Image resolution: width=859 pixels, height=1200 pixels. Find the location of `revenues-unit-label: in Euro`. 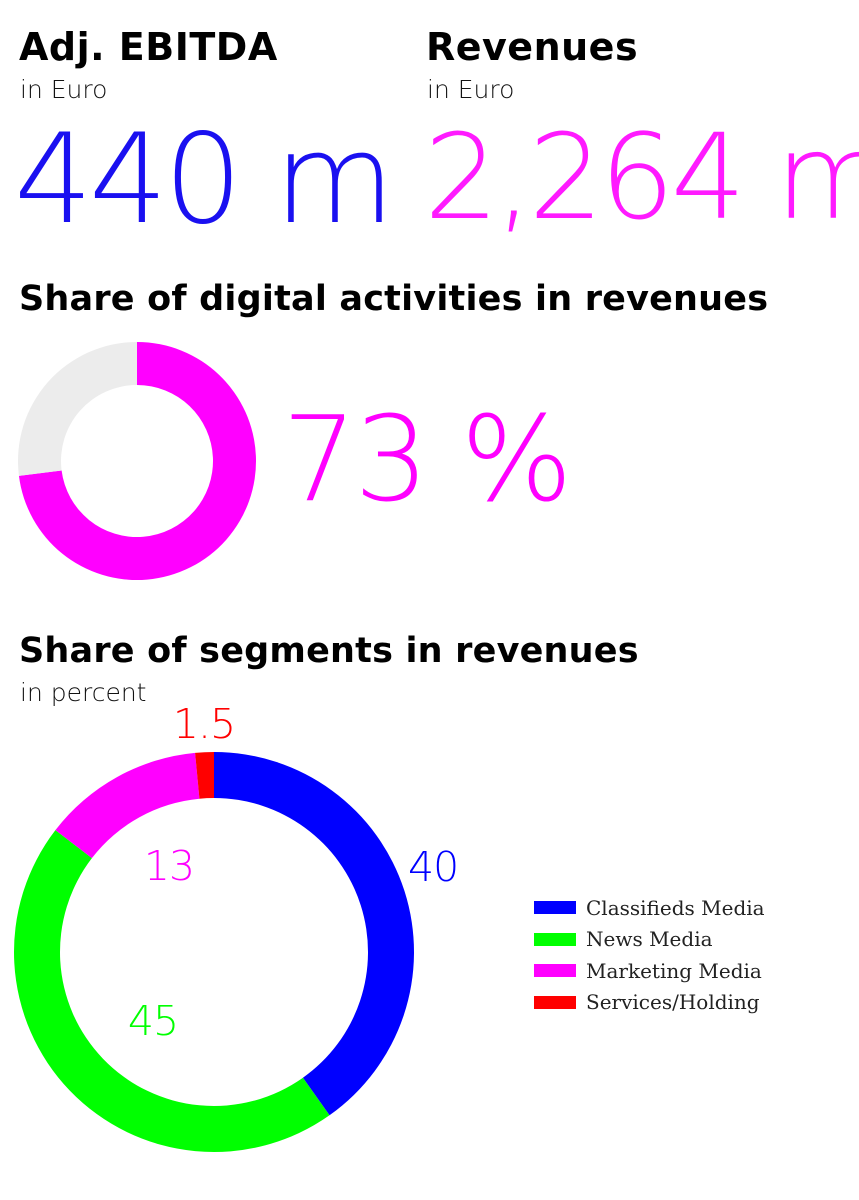

revenues-unit-label: in Euro is located at coordinates (471, 89).